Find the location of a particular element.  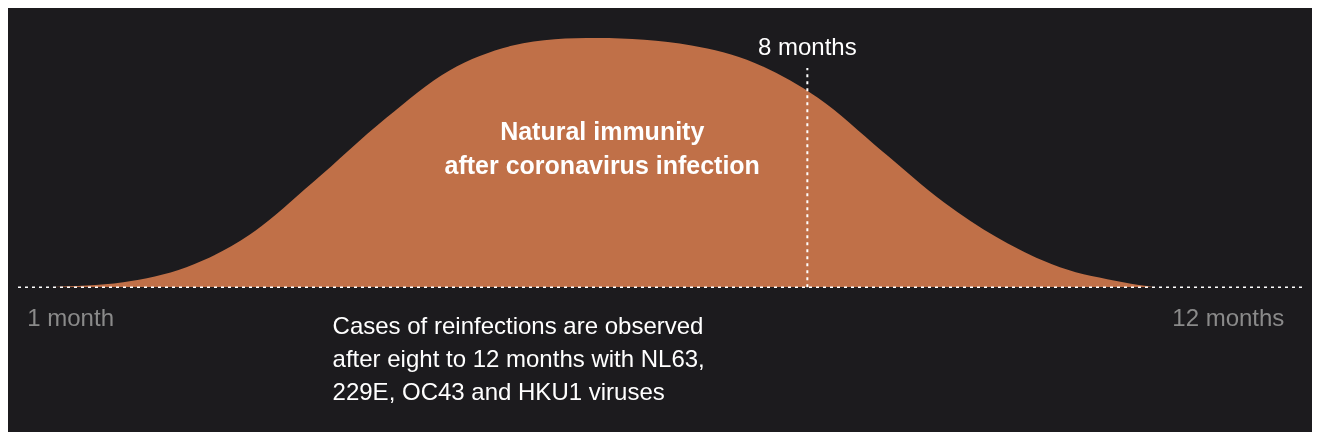

x-tick-label: 1 month is located at coordinates (70, 318).